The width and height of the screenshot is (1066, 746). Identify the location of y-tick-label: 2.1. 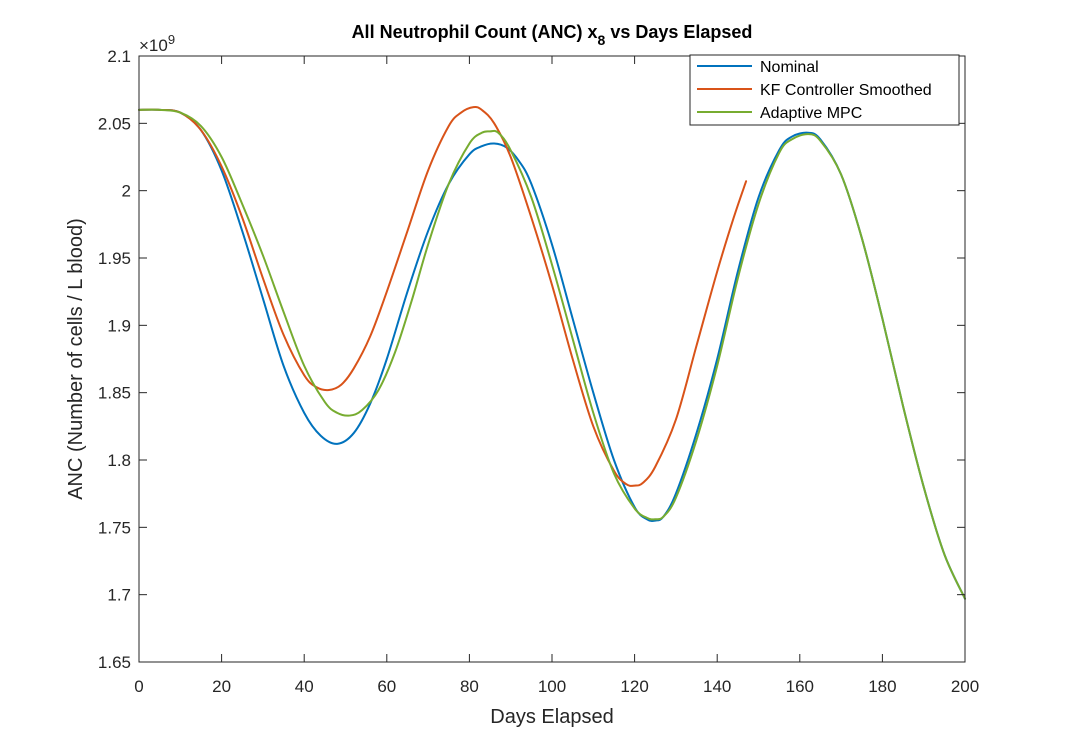
(119, 56).